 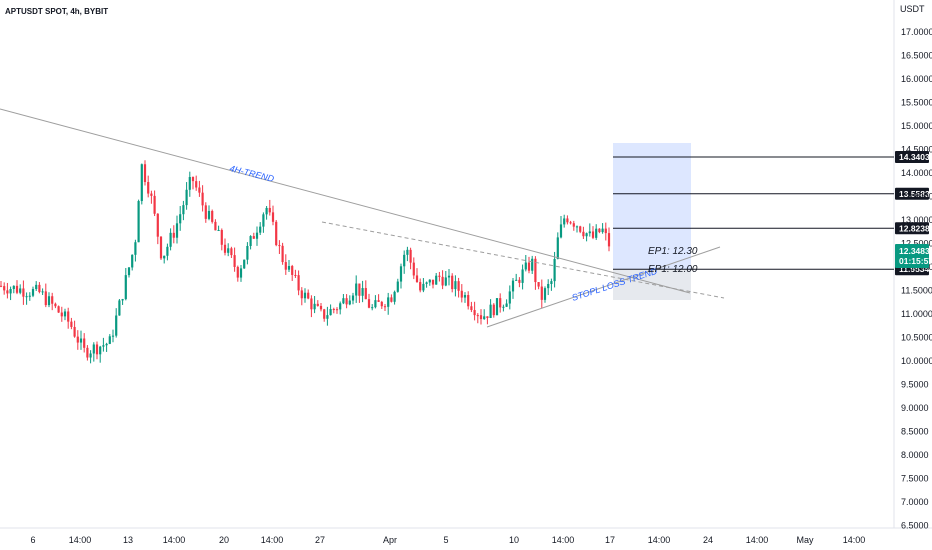 I want to click on y-tick-label: 9.5000, so click(x=915, y=385).